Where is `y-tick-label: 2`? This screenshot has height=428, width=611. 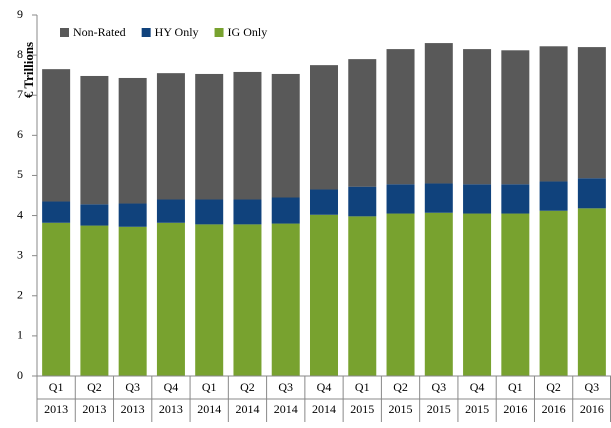 y-tick-label: 2 is located at coordinates (20, 295).